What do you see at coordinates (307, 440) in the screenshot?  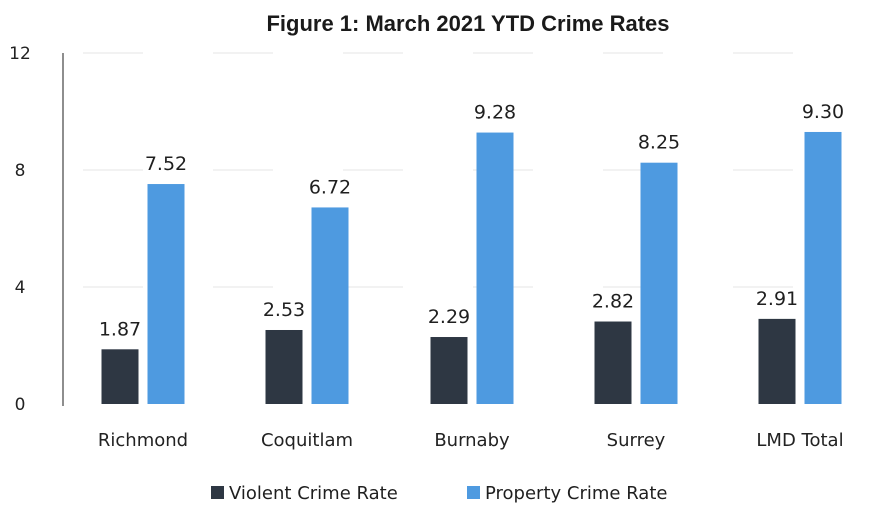 I see `x-category-label: Coquitlam` at bounding box center [307, 440].